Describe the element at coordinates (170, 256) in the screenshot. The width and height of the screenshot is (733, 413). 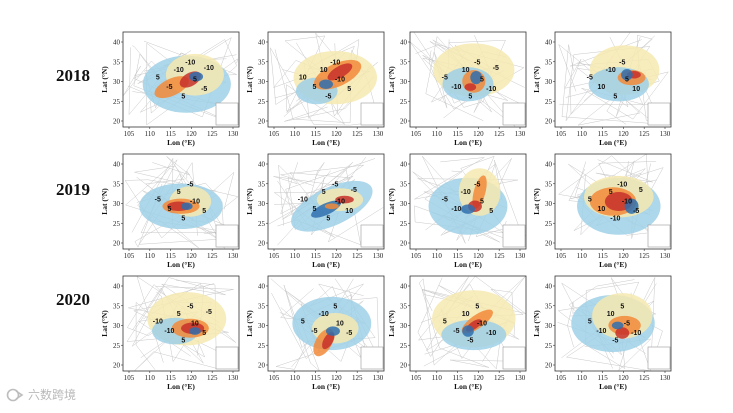
I see `x-tick-label: 115` at that location.